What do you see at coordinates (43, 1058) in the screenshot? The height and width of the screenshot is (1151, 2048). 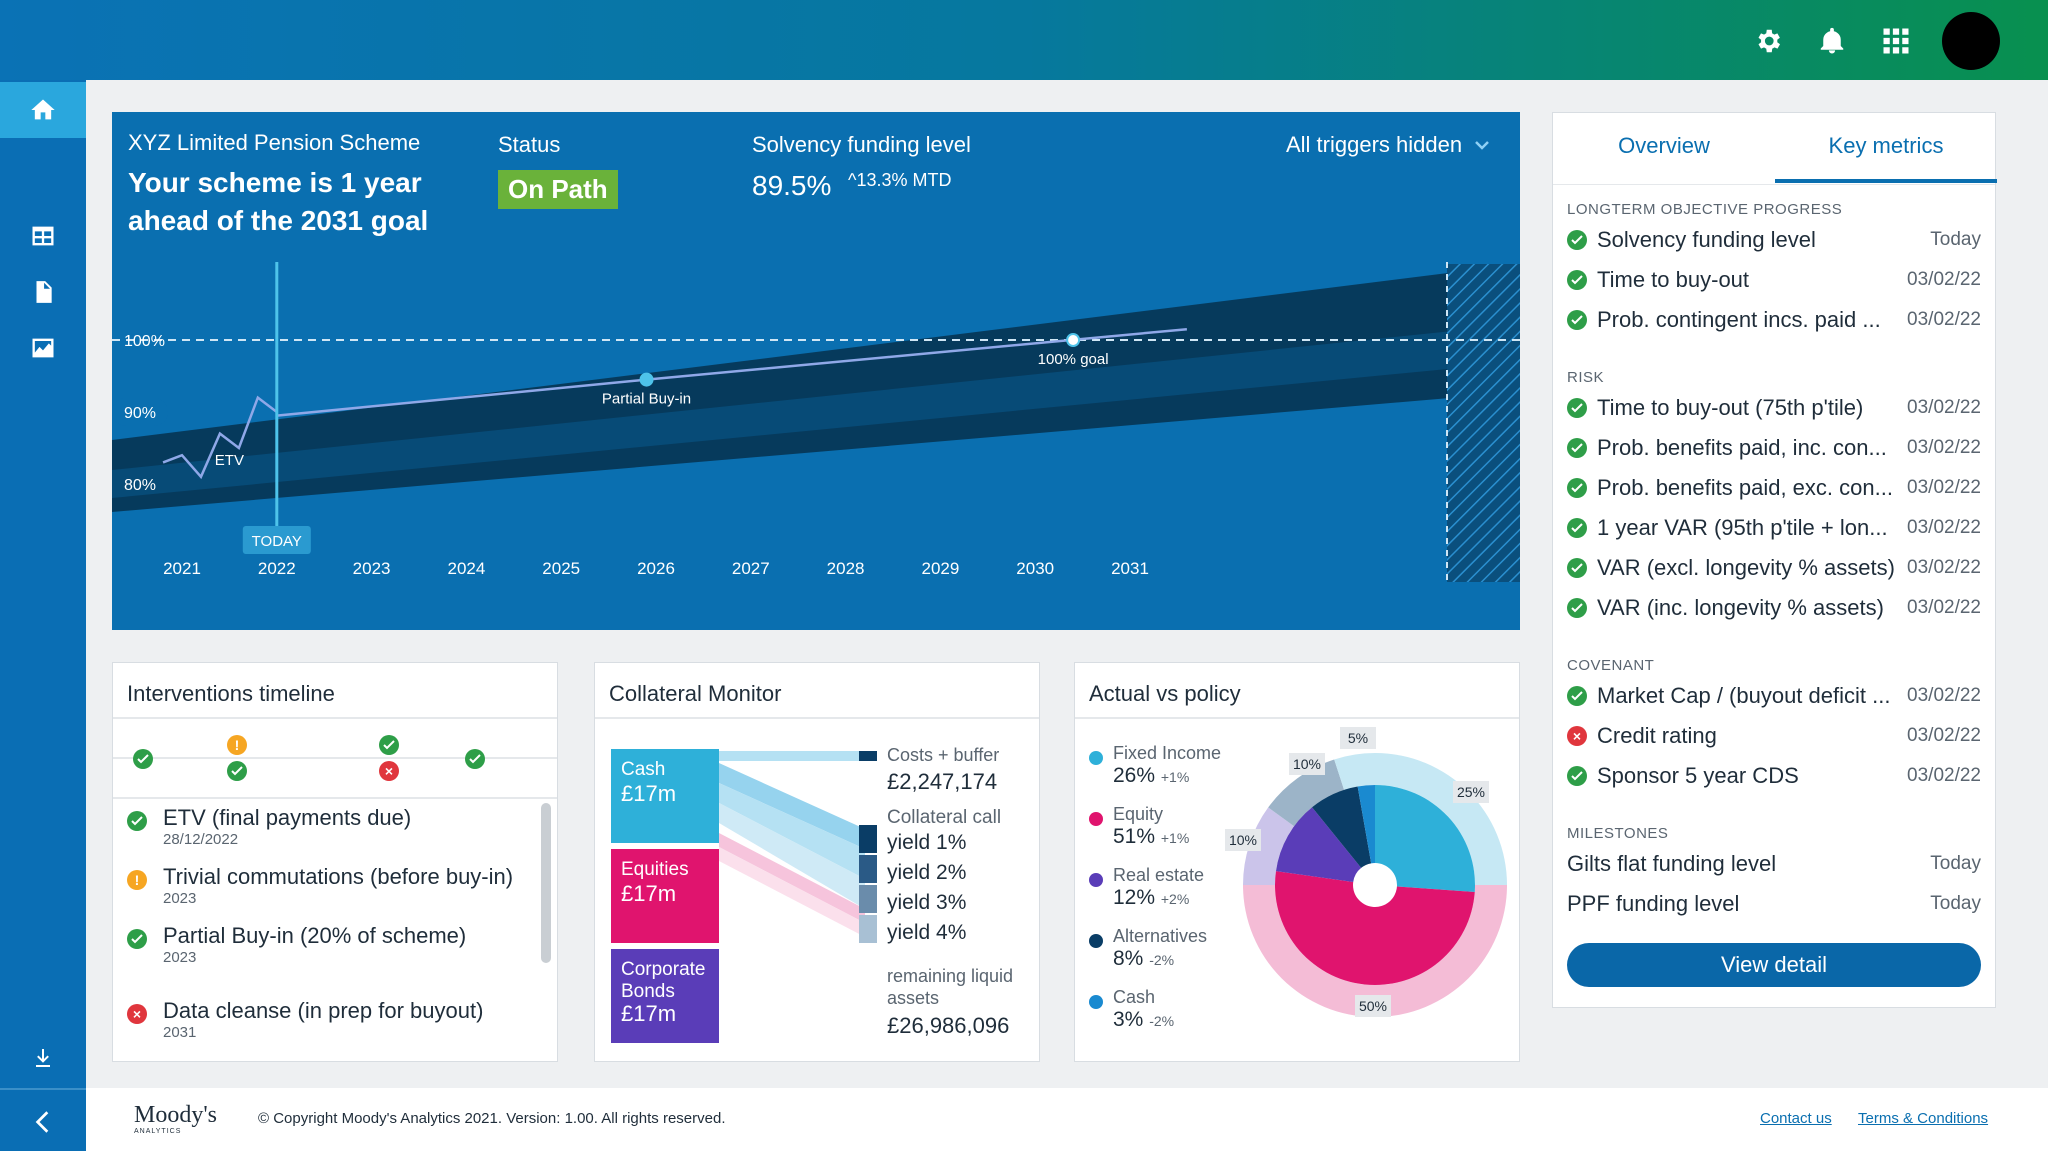 I see `download-icon` at bounding box center [43, 1058].